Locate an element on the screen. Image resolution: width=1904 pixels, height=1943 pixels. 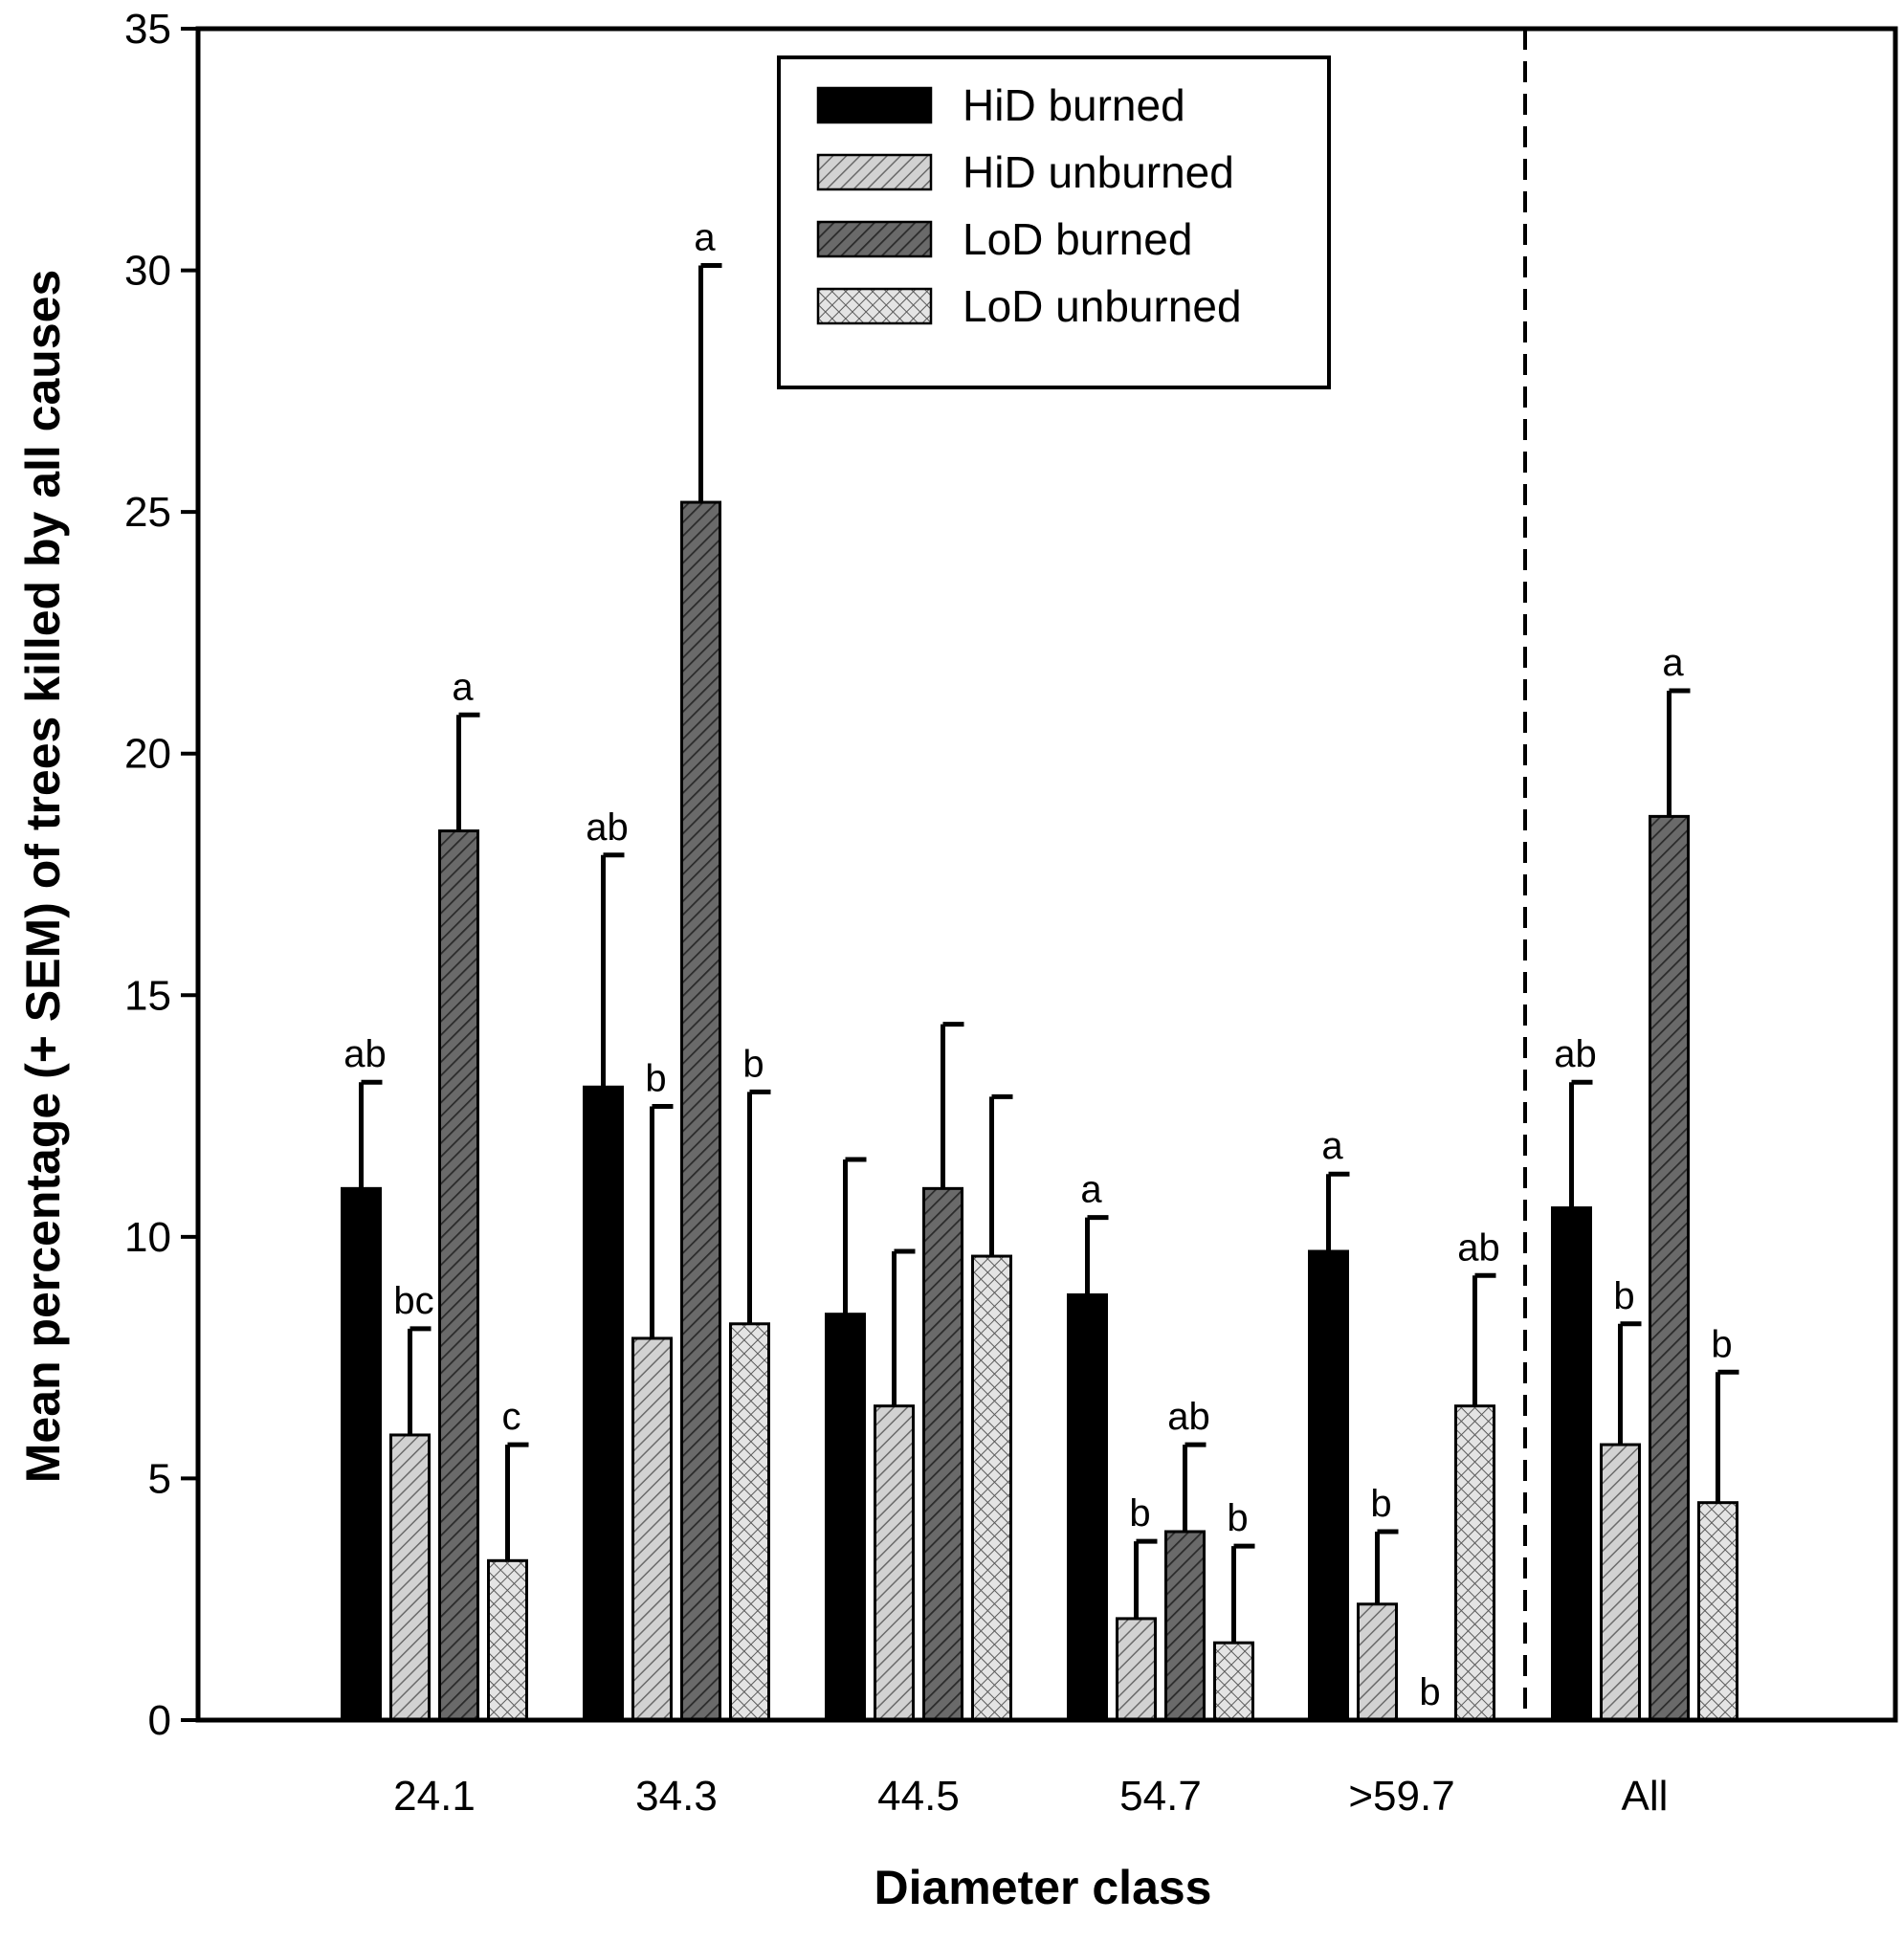
y-tick-label: 5 is located at coordinates (160, 1478).